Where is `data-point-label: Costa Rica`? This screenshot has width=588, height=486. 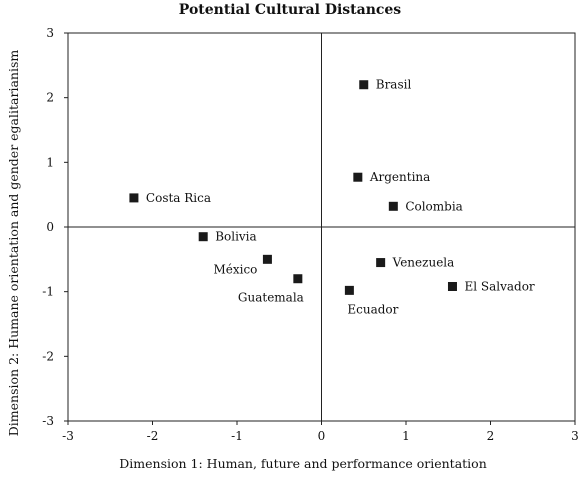
data-point-label: Costa Rica is located at coordinates (178, 198).